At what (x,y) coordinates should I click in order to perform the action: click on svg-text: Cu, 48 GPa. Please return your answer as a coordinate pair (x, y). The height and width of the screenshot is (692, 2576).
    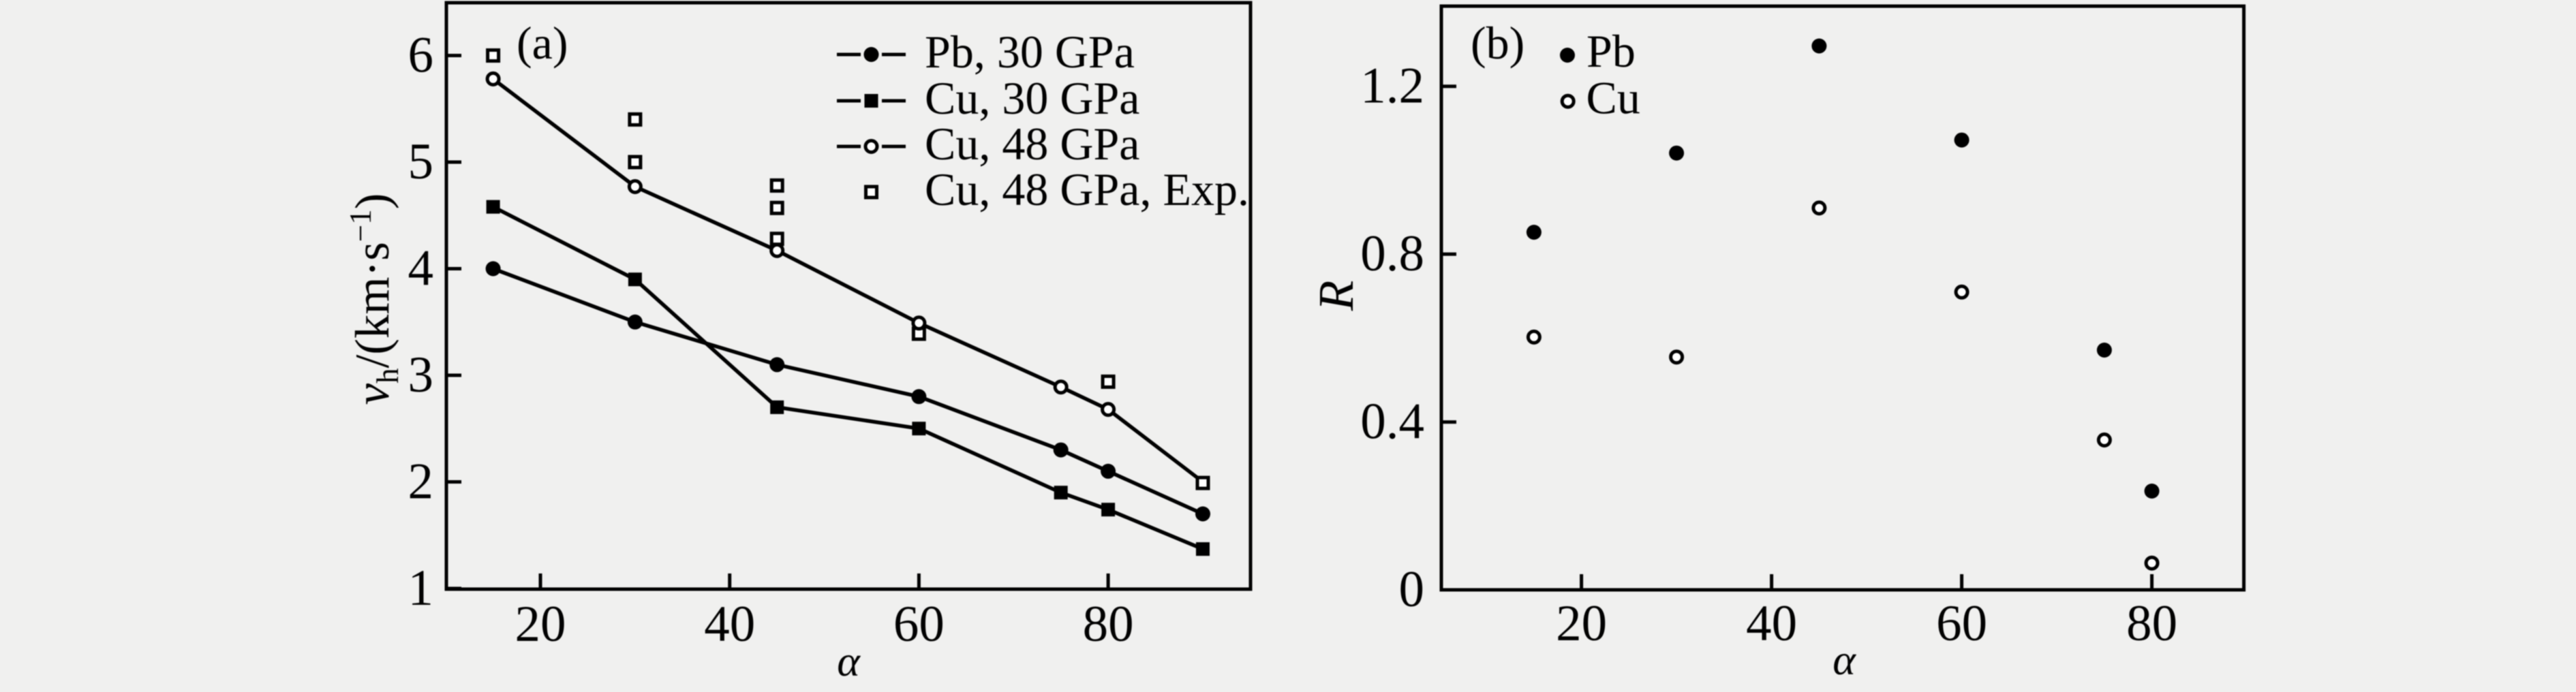
    Looking at the image, I should click on (1032, 144).